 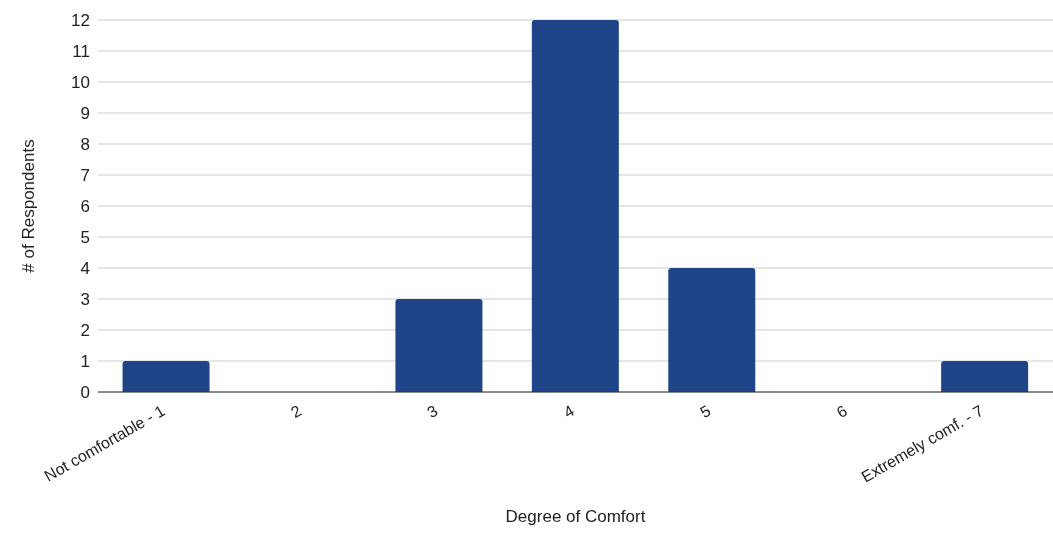 What do you see at coordinates (296, 411) in the screenshot?
I see `x-tick-label: 2` at bounding box center [296, 411].